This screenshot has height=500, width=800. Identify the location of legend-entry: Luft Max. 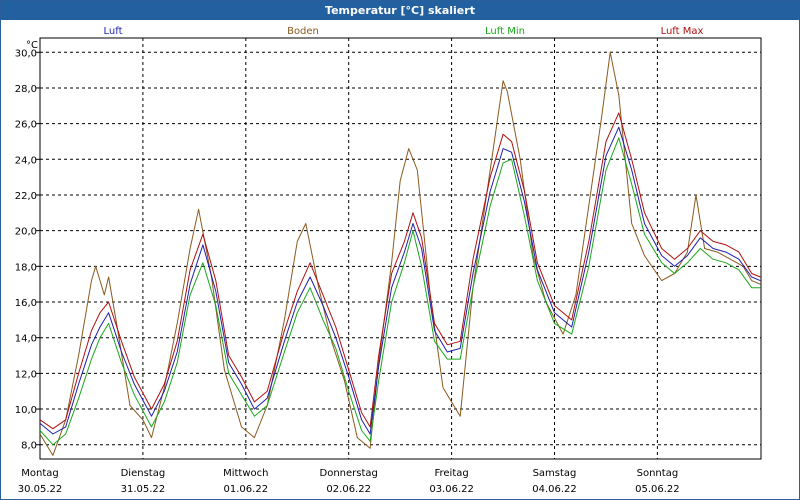
(682, 31).